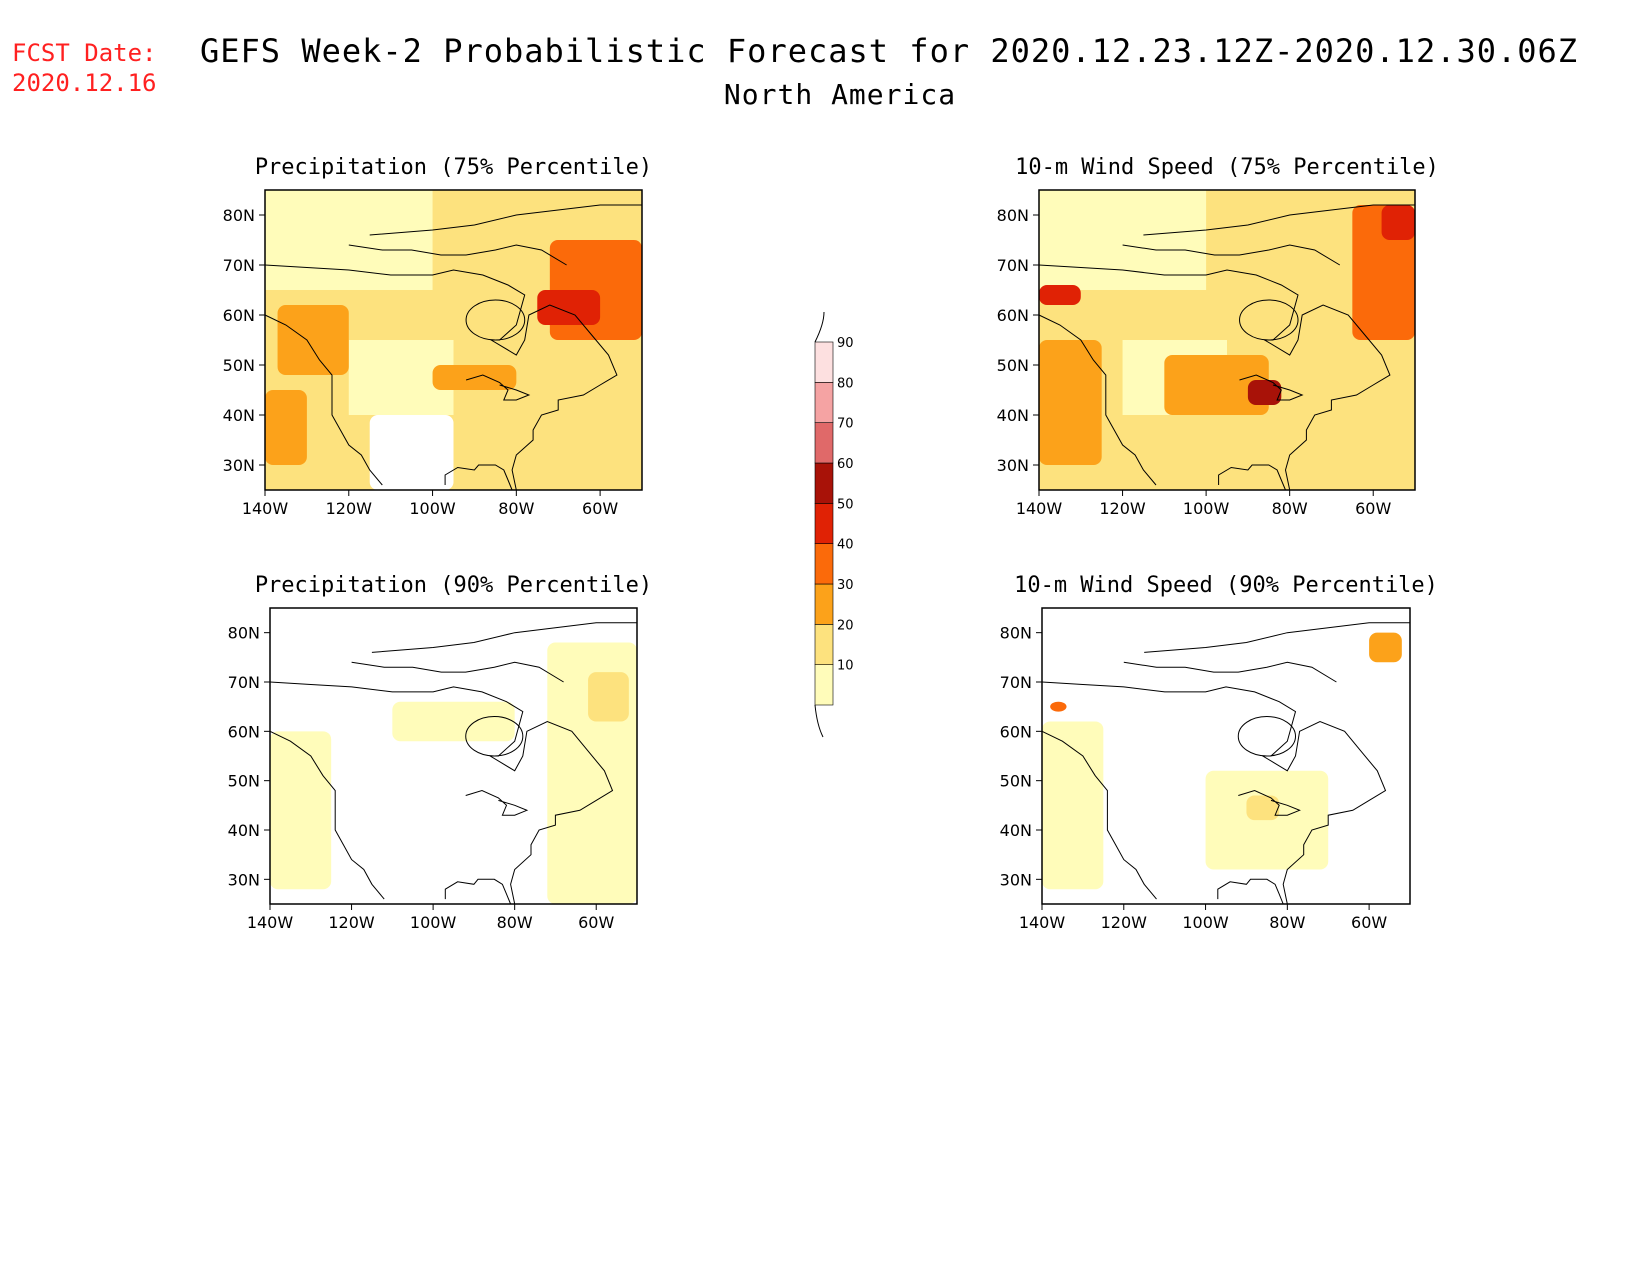 The height and width of the screenshot is (1275, 1650). What do you see at coordinates (453, 167) in the screenshot?
I see `panel-title: Precipitation (75% Percentile)` at bounding box center [453, 167].